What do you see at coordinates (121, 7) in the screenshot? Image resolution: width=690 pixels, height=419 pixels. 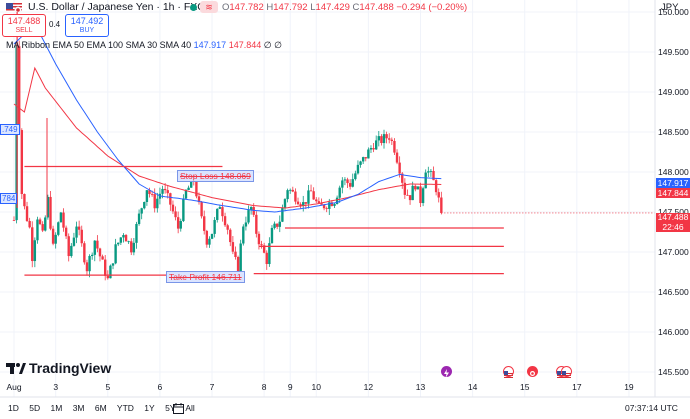 I see `symbol-title: U.S. Dollar / Japanese Yen · 1h · FXCM` at bounding box center [121, 7].